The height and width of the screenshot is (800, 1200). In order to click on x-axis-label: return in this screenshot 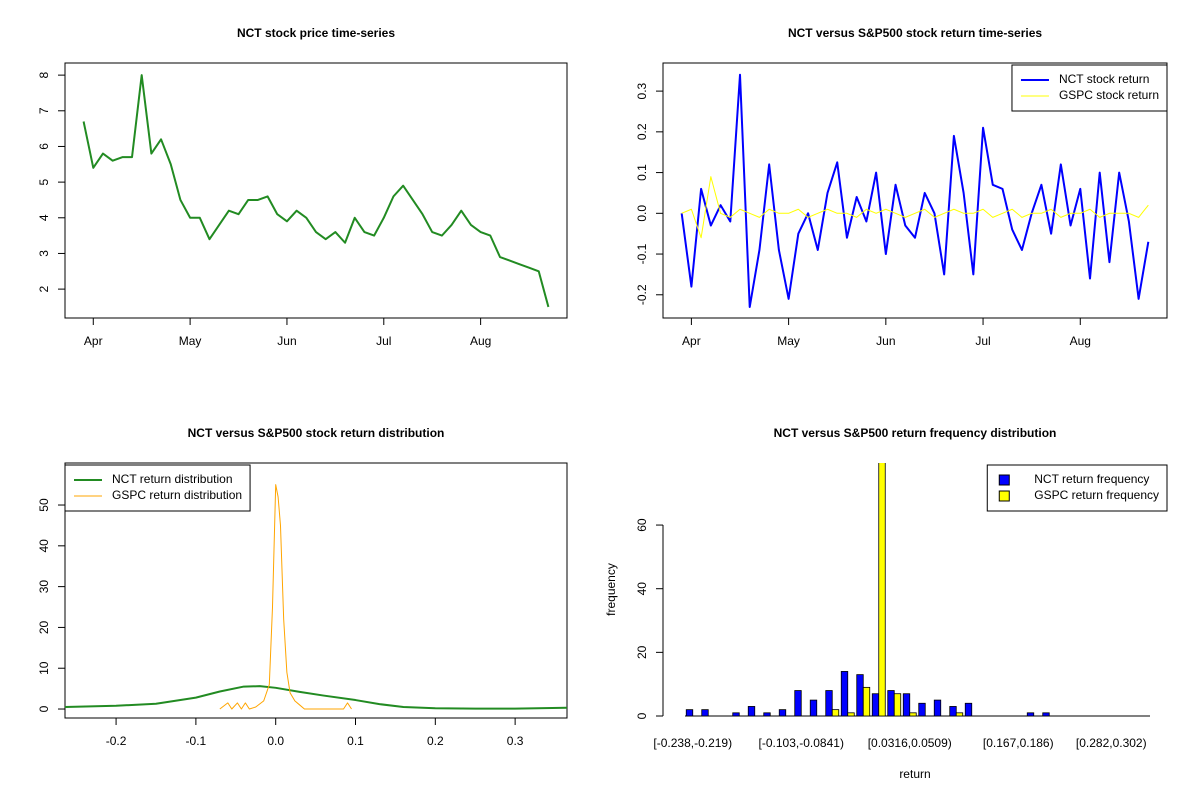, I will do `click(914, 774)`.